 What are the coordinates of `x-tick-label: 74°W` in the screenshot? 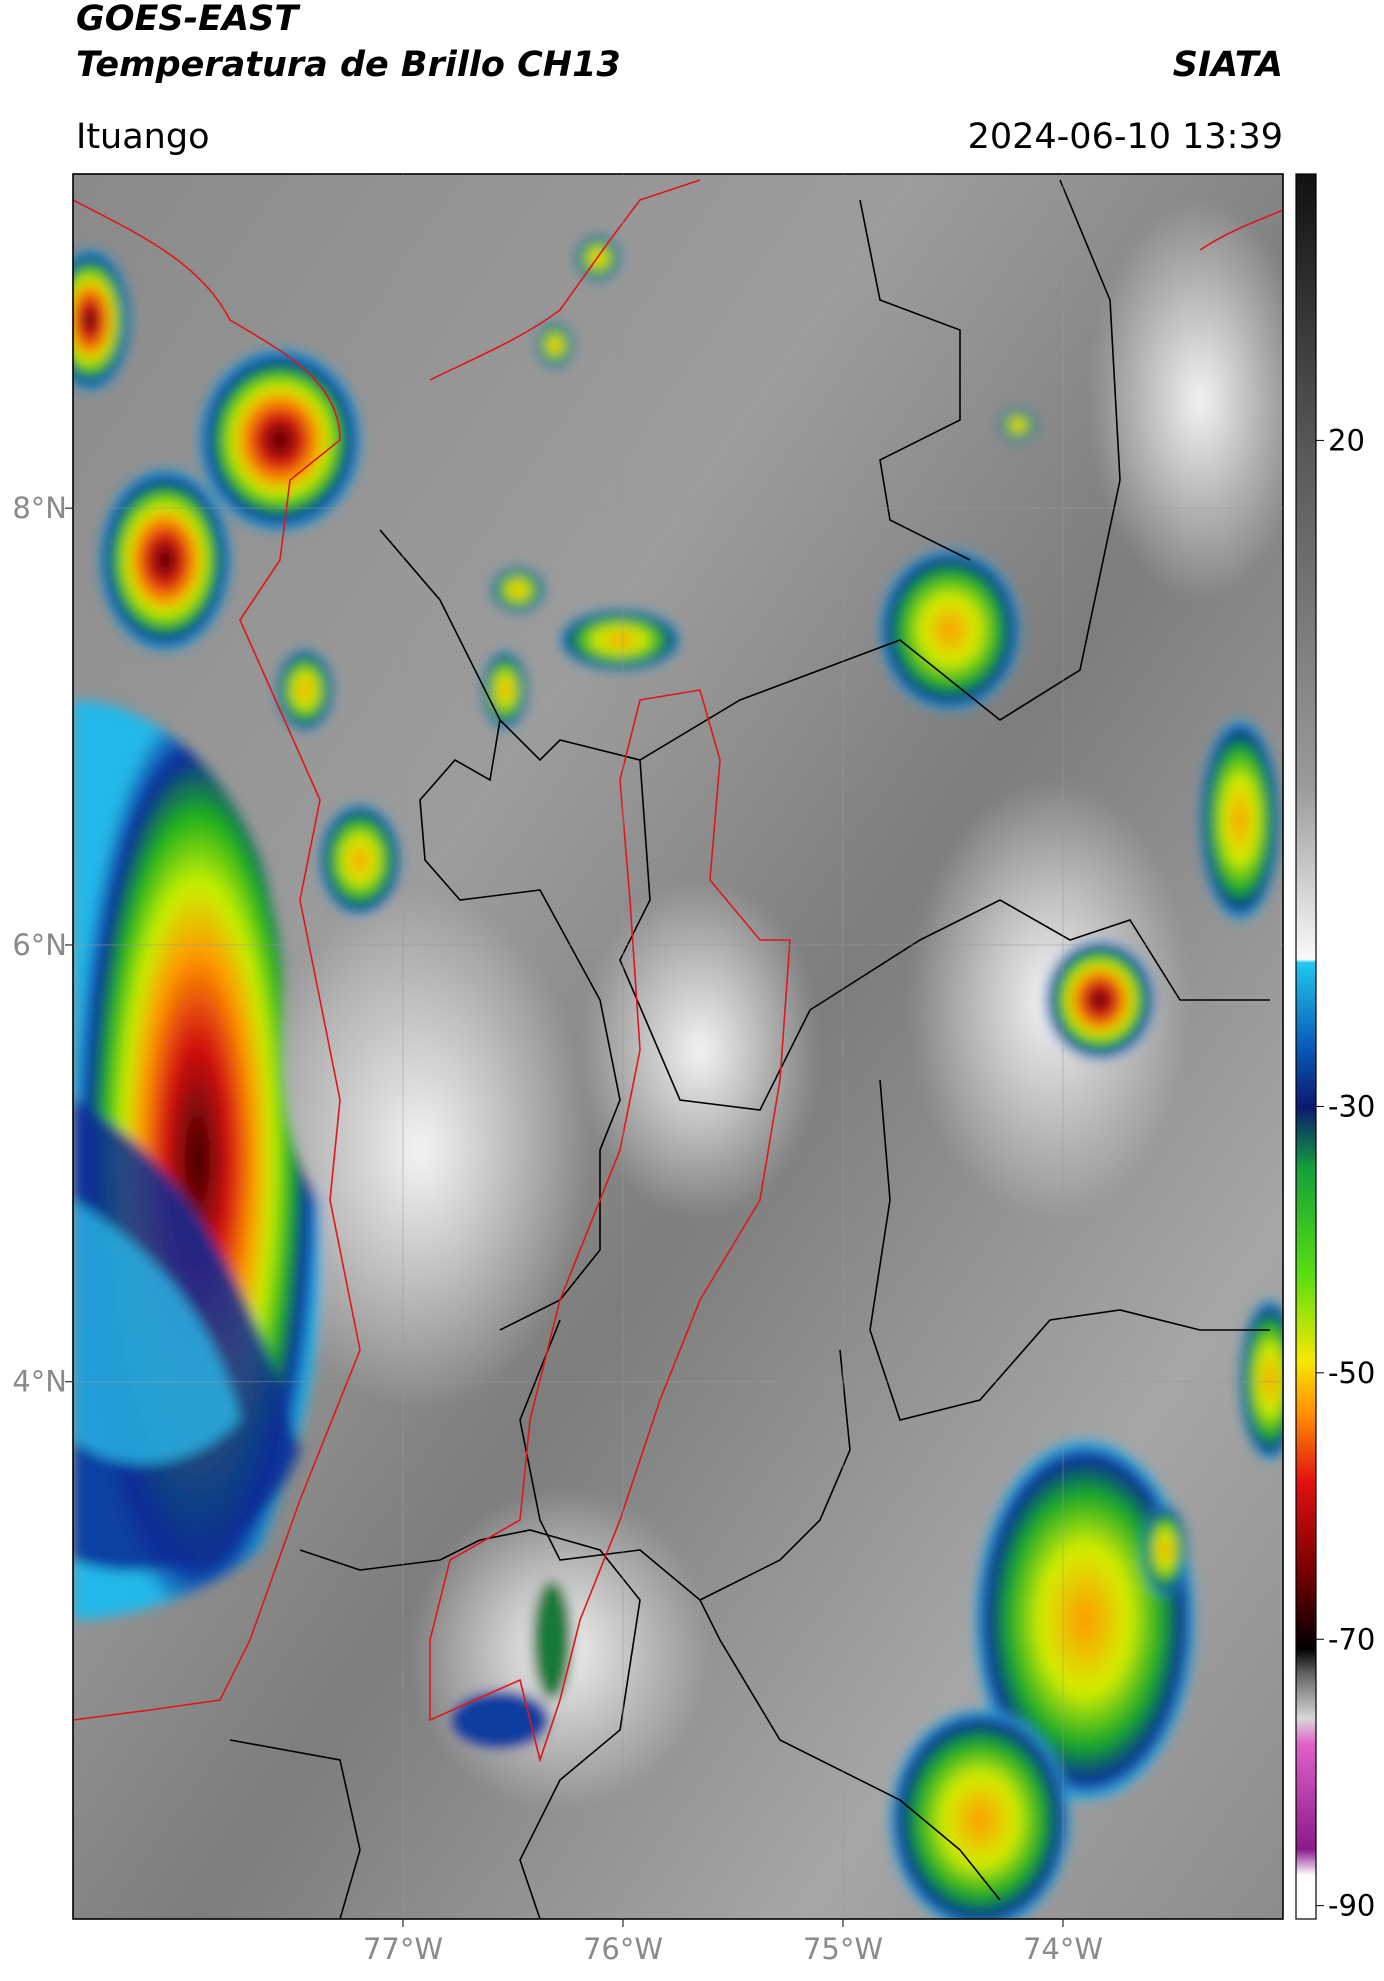 It's located at (1063, 1949).